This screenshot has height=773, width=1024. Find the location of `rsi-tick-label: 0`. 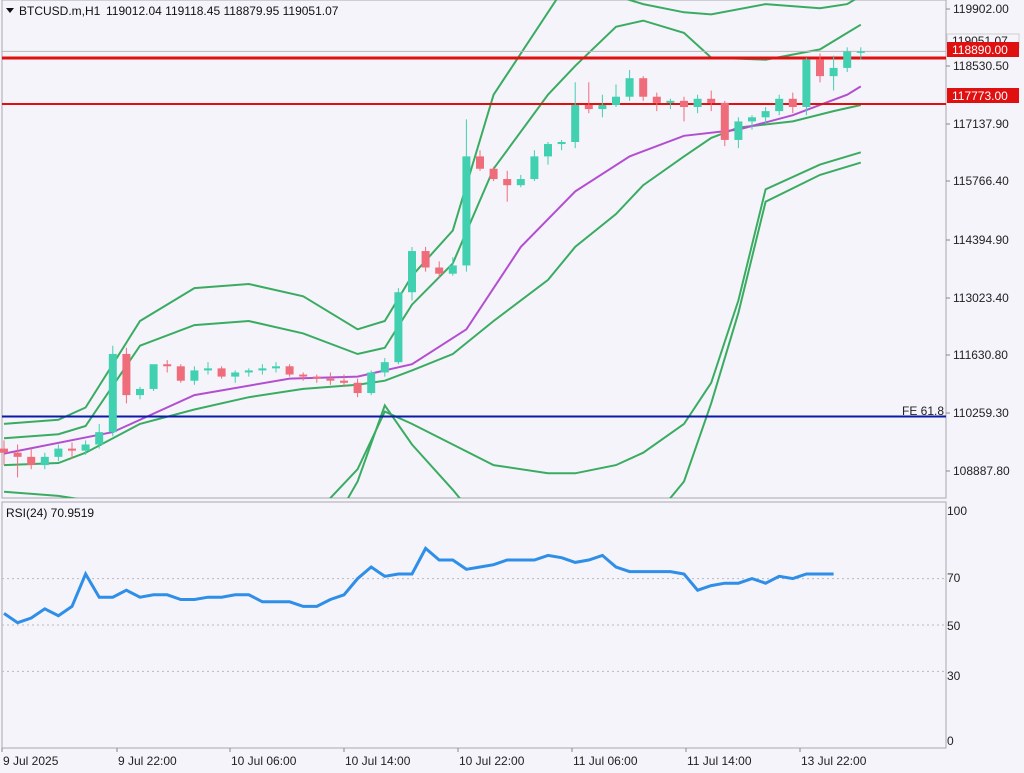

rsi-tick-label: 0 is located at coordinates (950, 741).